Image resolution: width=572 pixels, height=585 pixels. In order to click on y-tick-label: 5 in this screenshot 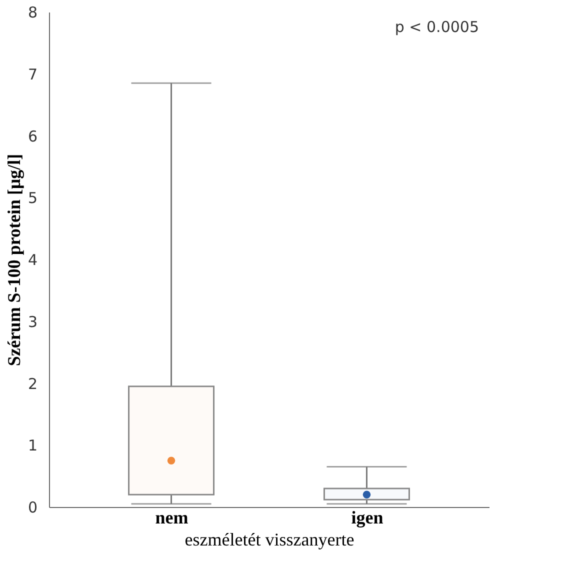, I will do `click(33, 198)`.